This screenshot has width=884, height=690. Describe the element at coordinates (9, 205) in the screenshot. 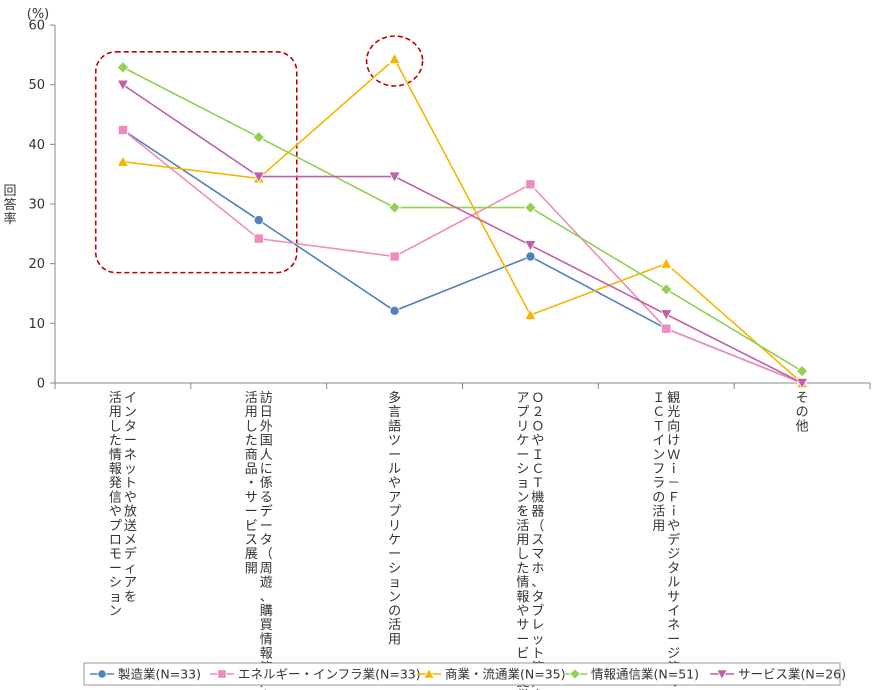

I see `y-axis-title: 回答率` at that location.